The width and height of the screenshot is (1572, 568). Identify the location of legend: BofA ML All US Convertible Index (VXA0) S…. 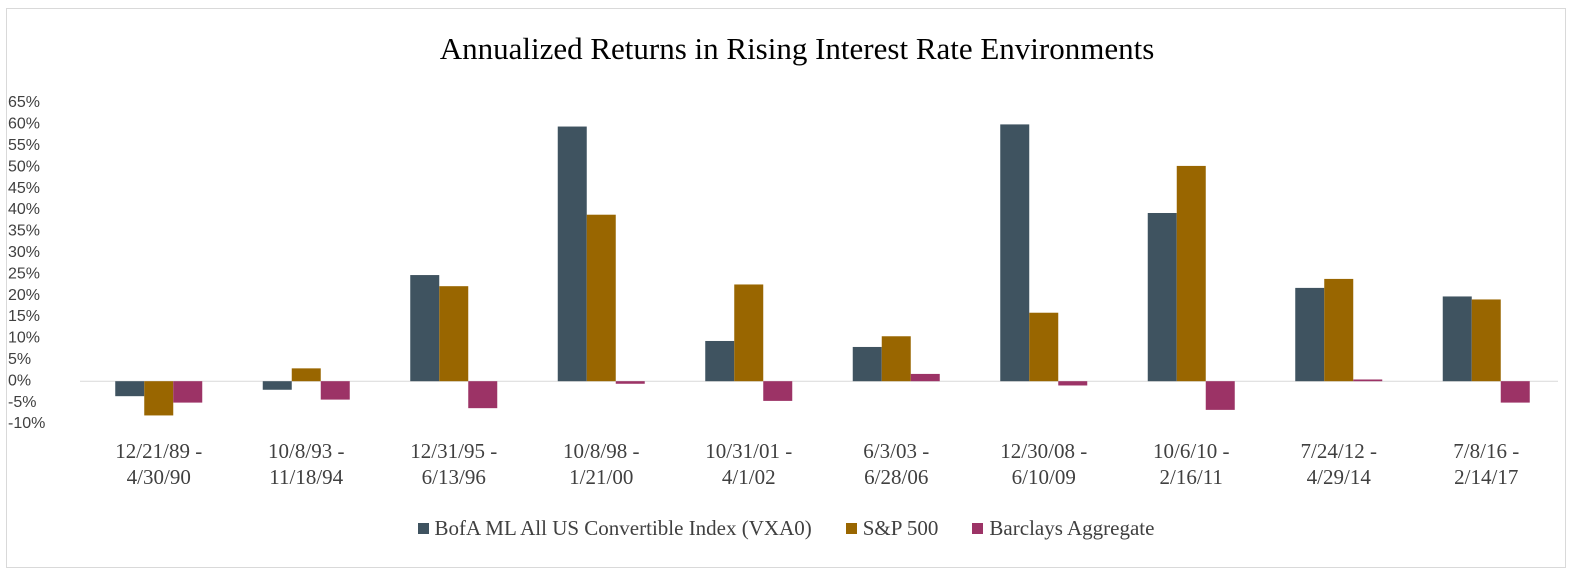
(786, 528).